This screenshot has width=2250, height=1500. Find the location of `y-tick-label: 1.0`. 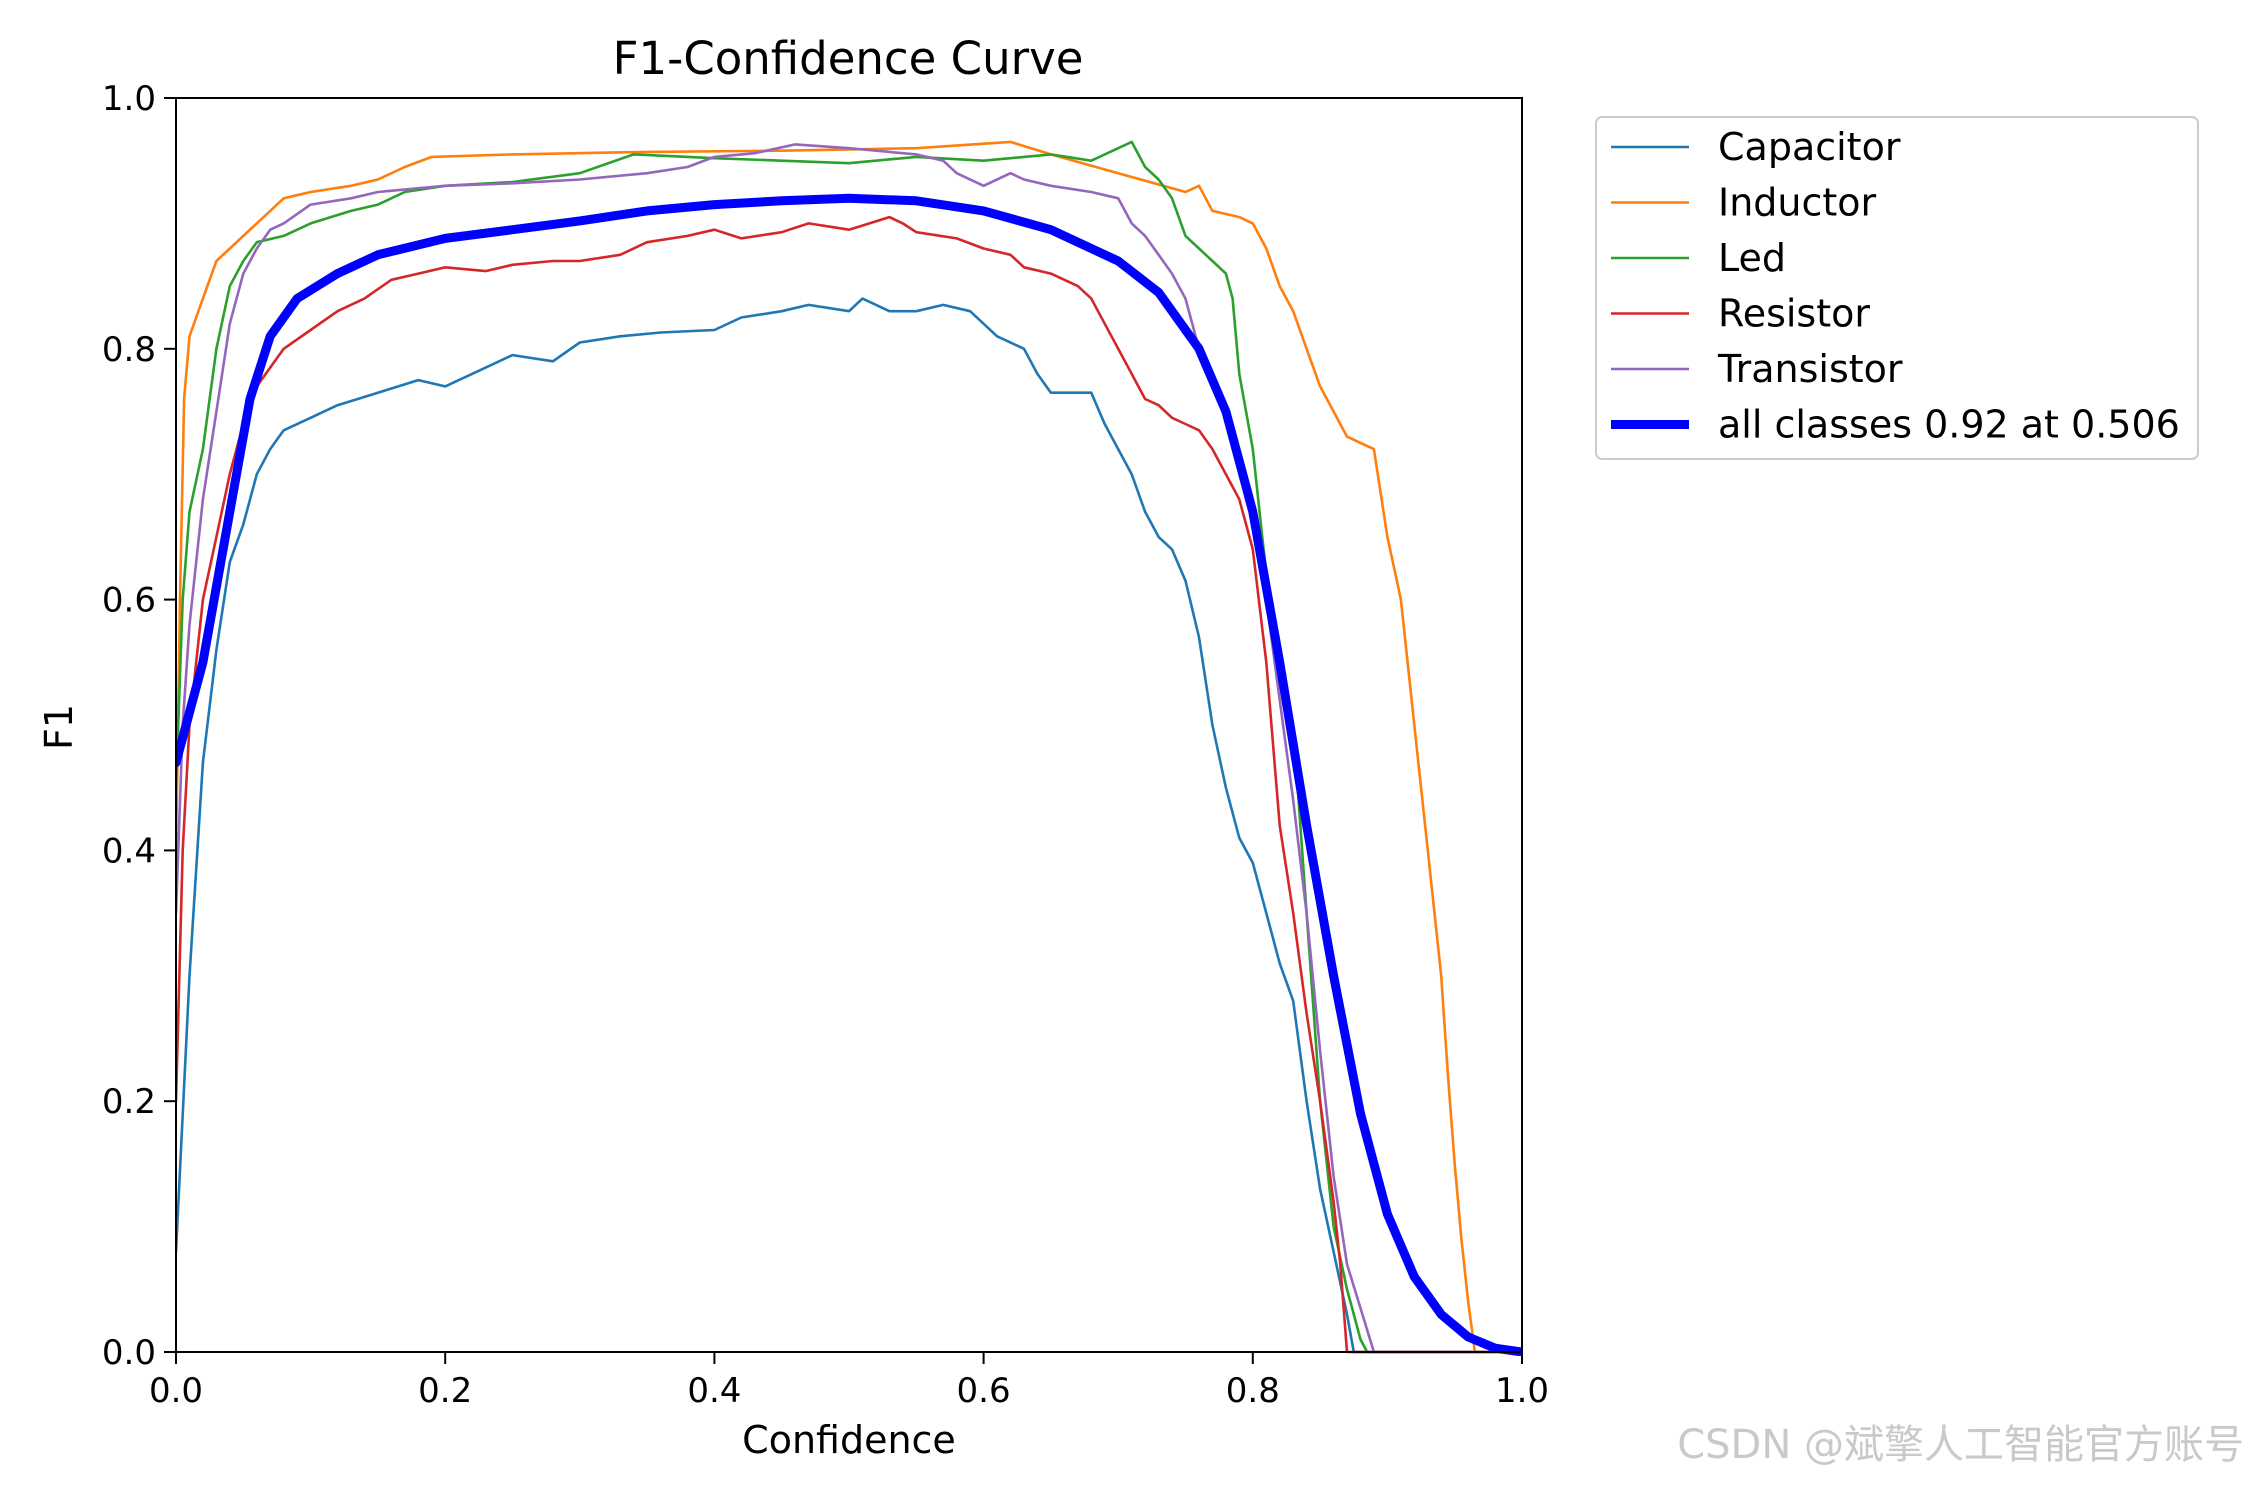

y-tick-label: 1.0 is located at coordinates (129, 99).